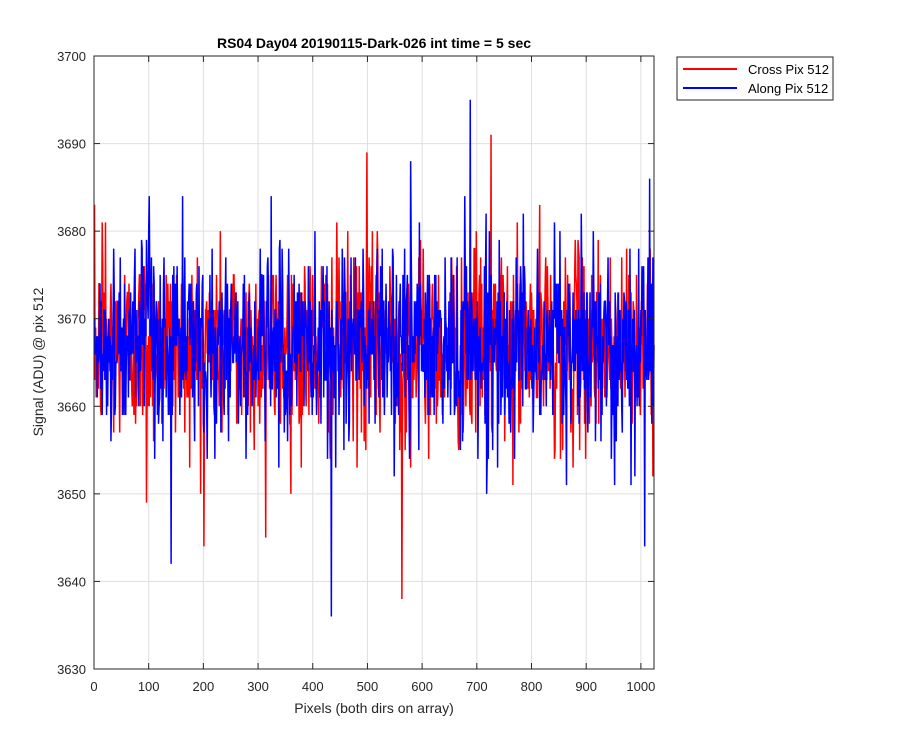 This screenshot has width=900, height=750. What do you see at coordinates (532, 686) in the screenshot?
I see `x-tick-label: 800` at bounding box center [532, 686].